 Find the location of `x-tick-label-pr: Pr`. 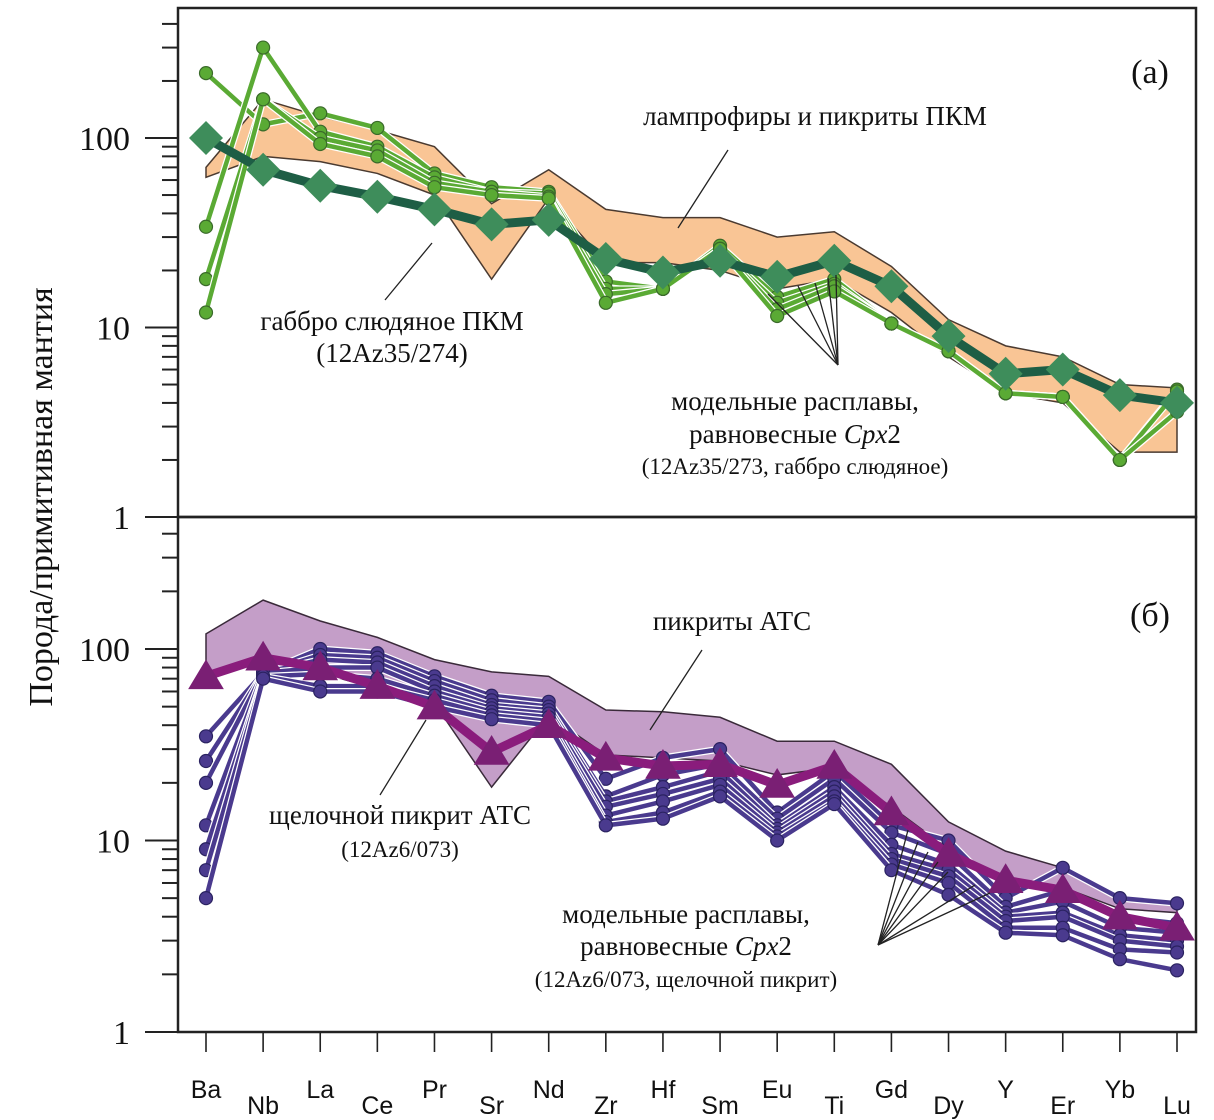

x-tick-label-pr: Pr is located at coordinates (434, 1090).